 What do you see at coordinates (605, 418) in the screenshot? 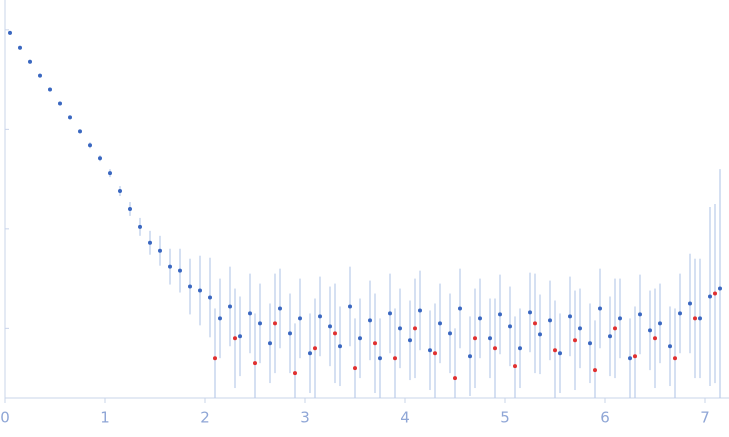
I see `x-tick-label: 6` at bounding box center [605, 418].